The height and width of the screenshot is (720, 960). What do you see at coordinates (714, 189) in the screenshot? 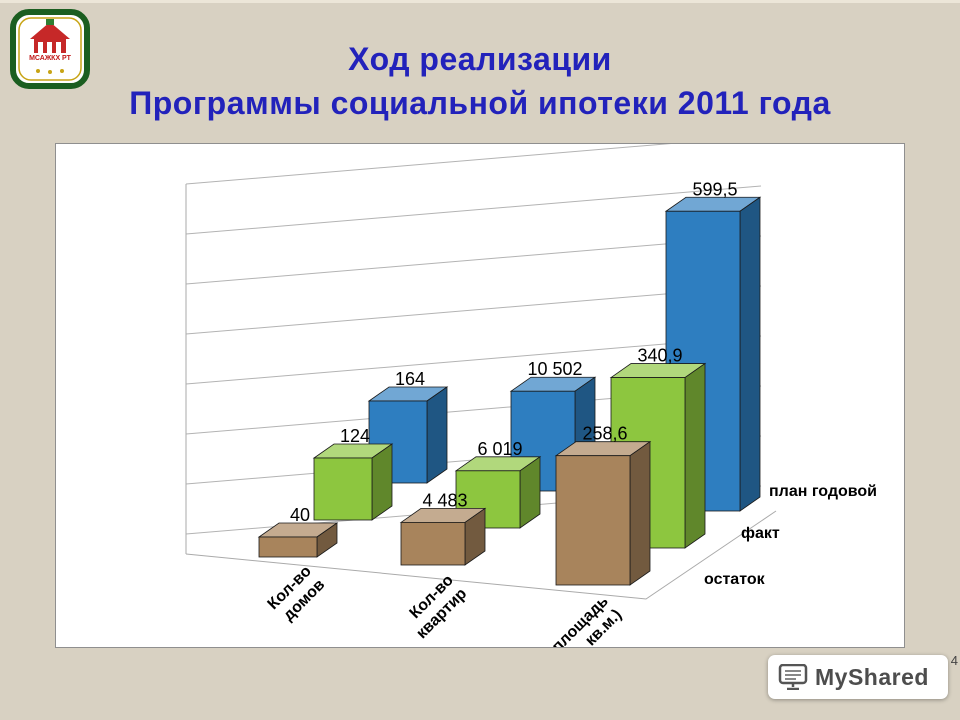
I see `value-label: 599,5` at bounding box center [714, 189].